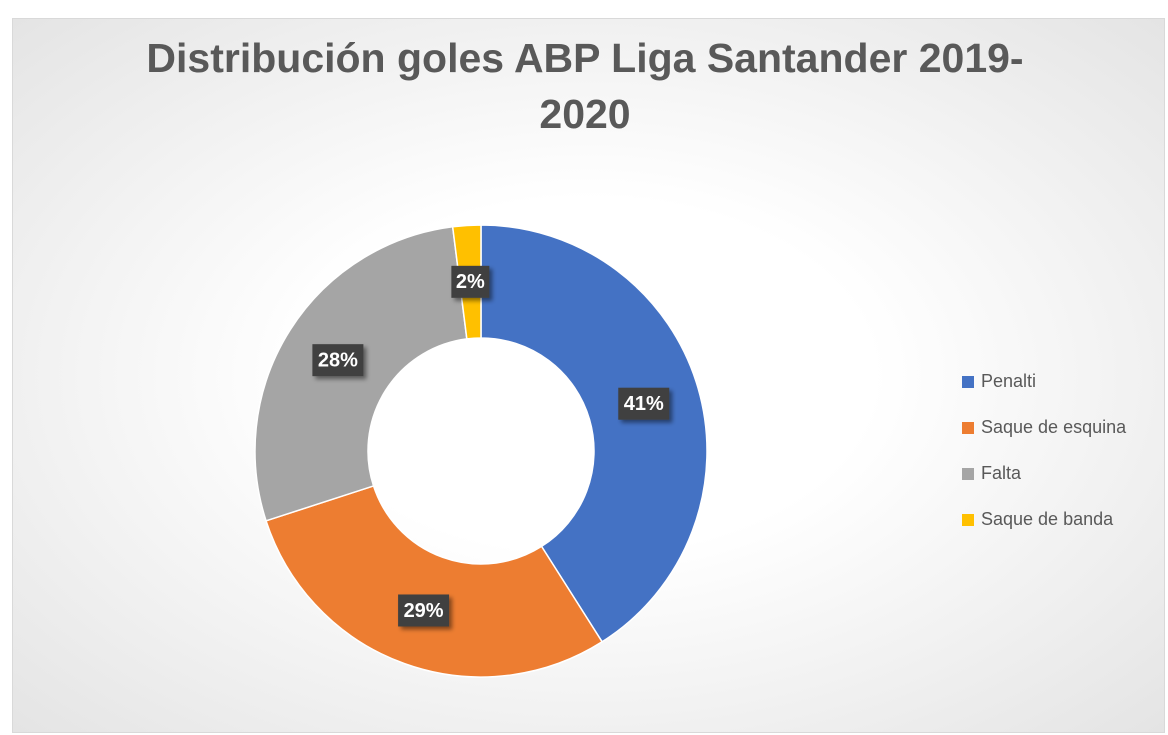 Image resolution: width=1168 pixels, height=735 pixels. What do you see at coordinates (1047, 519) in the screenshot?
I see `legend-label: Saque de banda` at bounding box center [1047, 519].